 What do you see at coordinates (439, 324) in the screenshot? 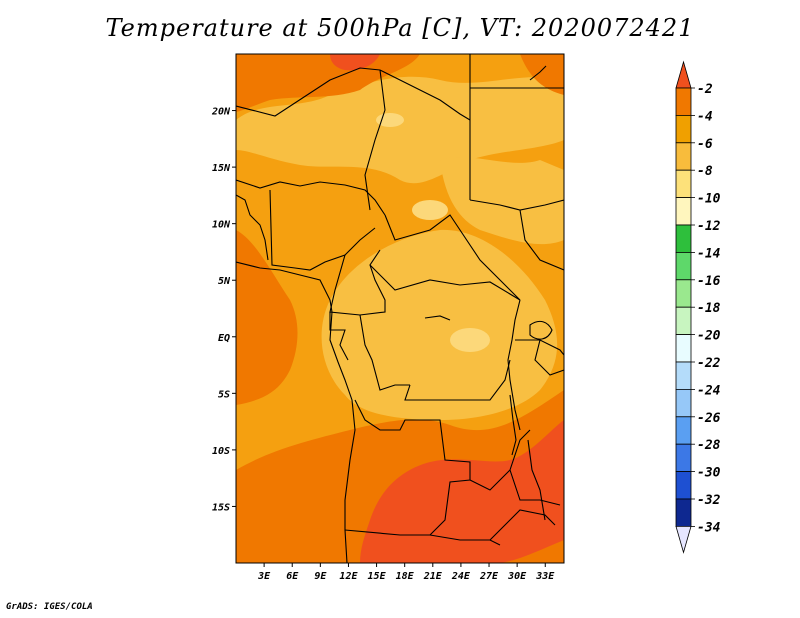
I see `field-region-central-light` at bounding box center [439, 324].